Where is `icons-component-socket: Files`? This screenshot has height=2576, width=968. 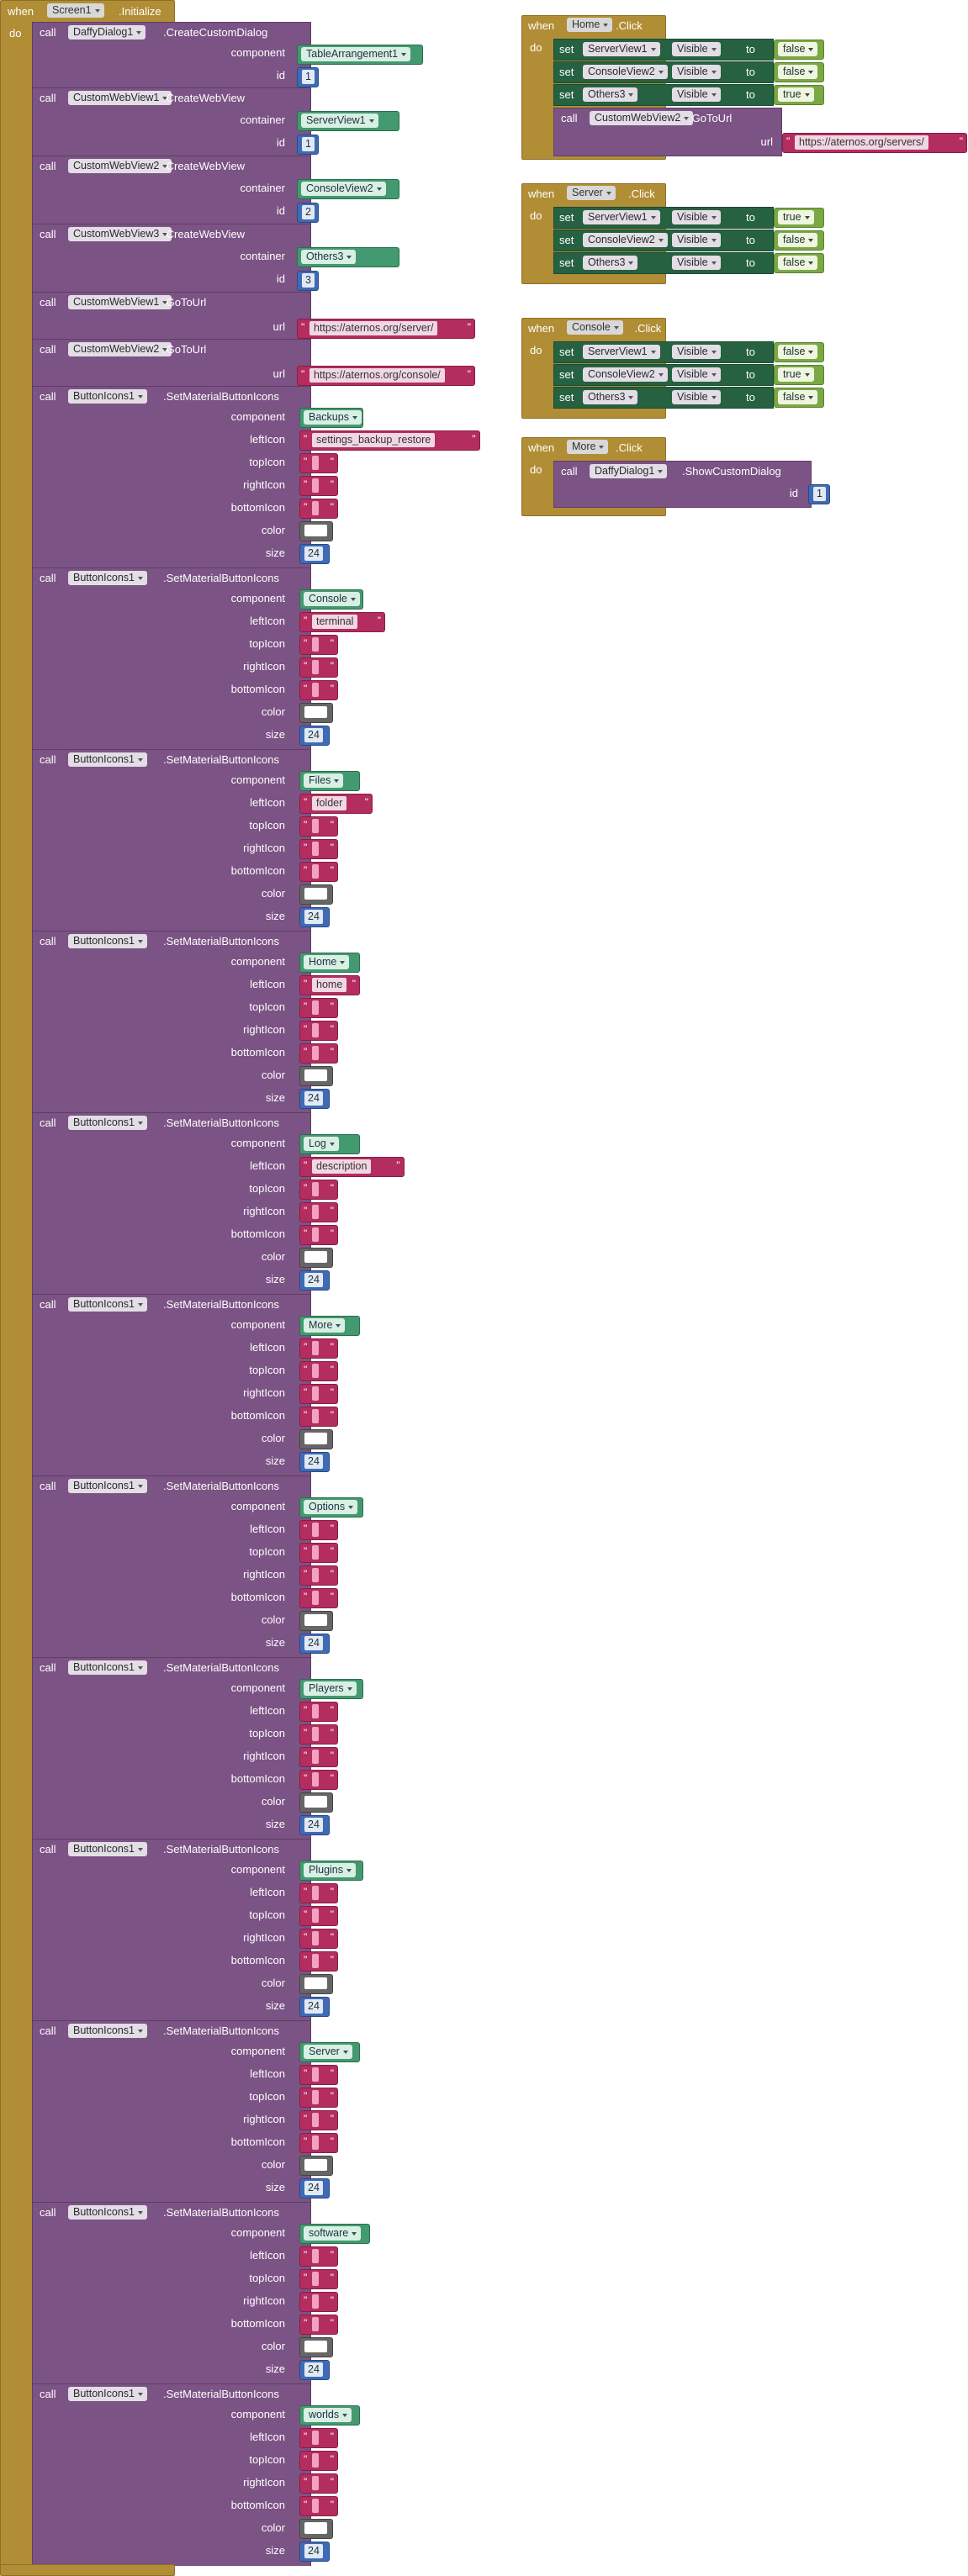 icons-component-socket: Files is located at coordinates (324, 780).